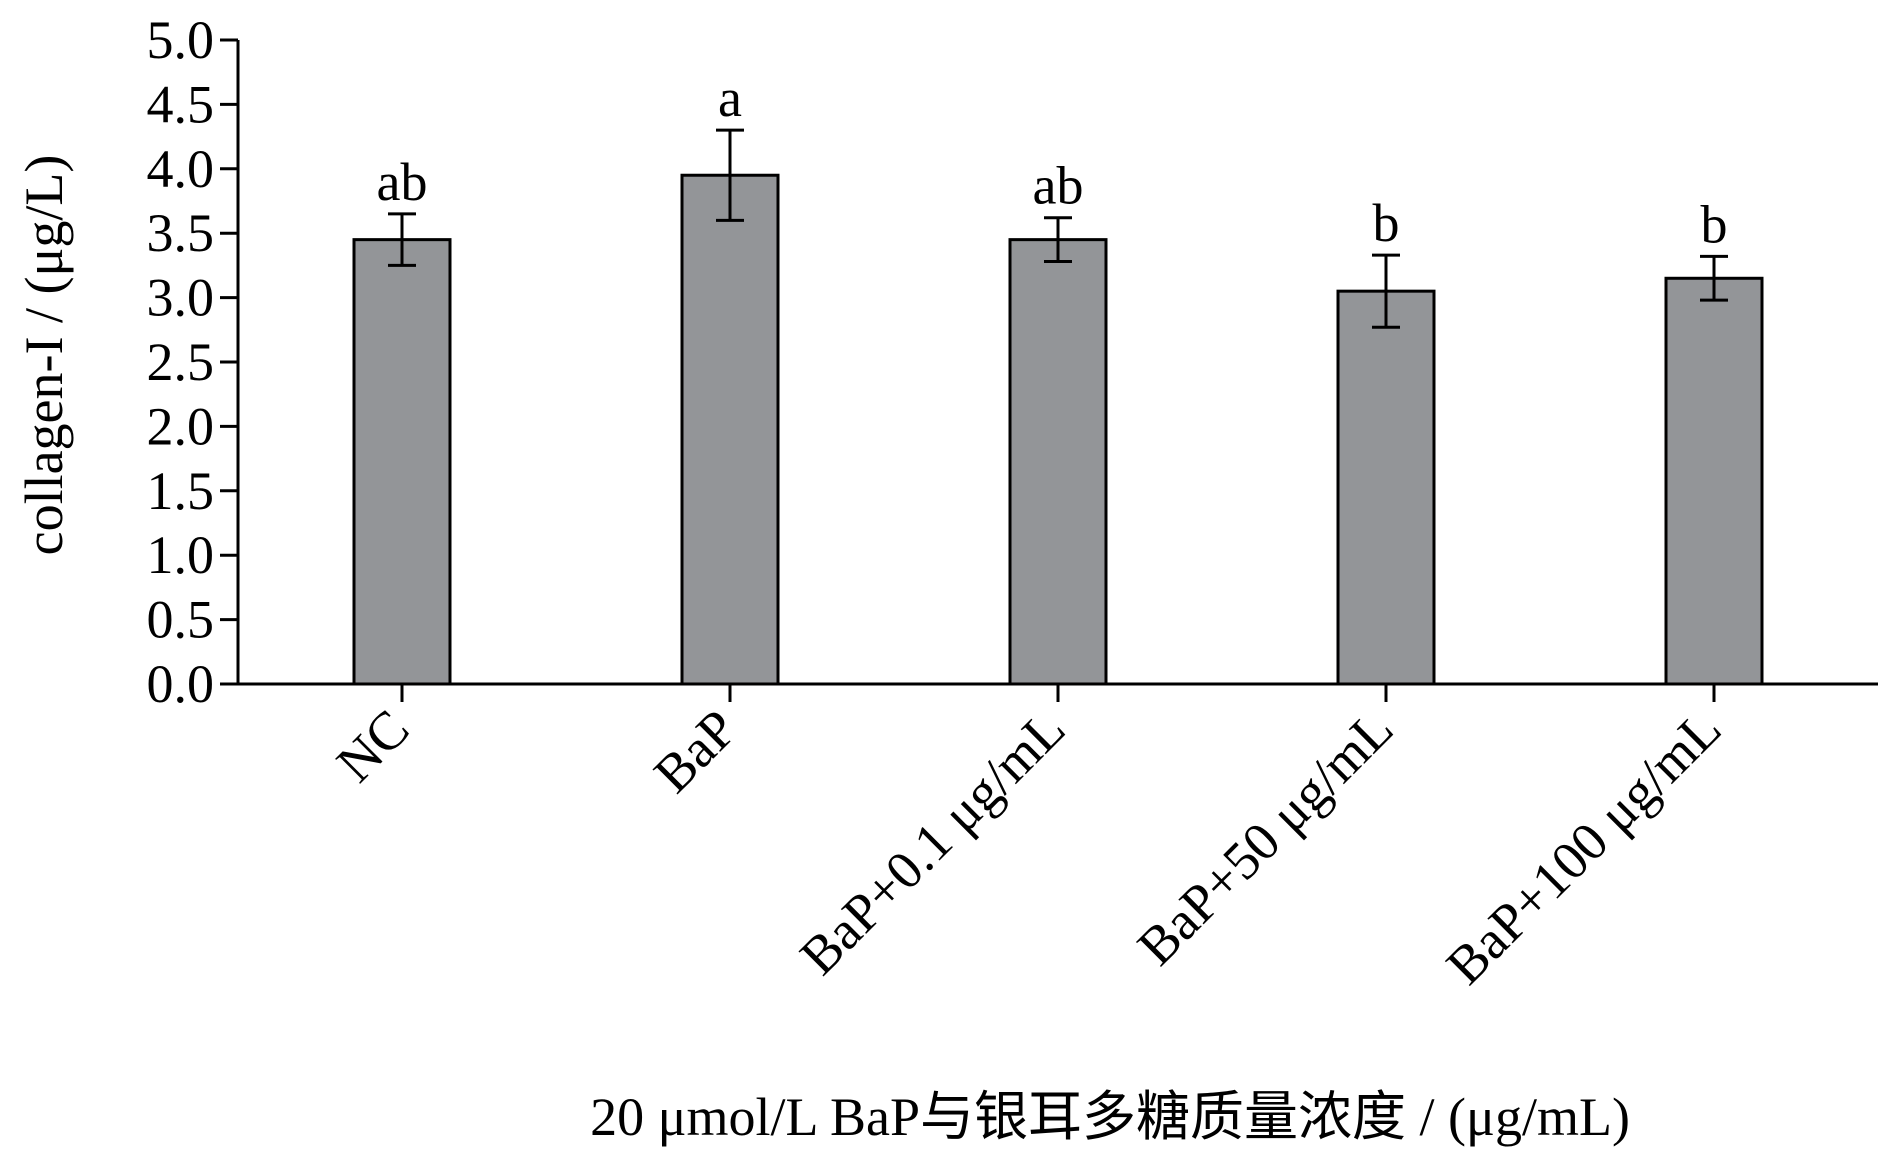 This screenshot has width=1890, height=1162. I want to click on category-label: BaP+50 μg/mL, so click(1265, 837).